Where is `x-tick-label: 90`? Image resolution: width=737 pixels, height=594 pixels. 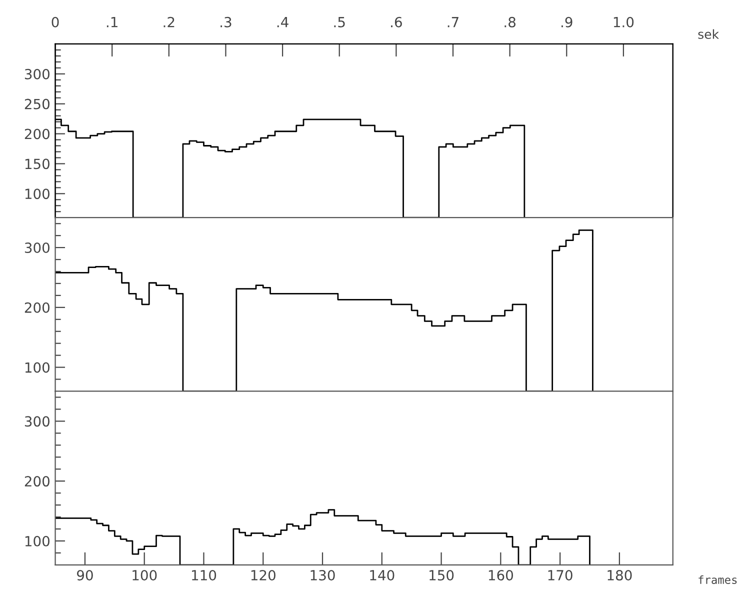 x-tick-label: 90 is located at coordinates (85, 575).